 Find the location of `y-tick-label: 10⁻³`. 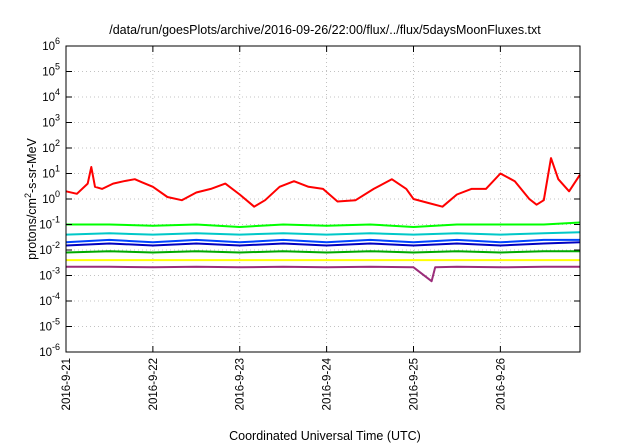

y-tick-label: 10⁻³ is located at coordinates (49, 274).